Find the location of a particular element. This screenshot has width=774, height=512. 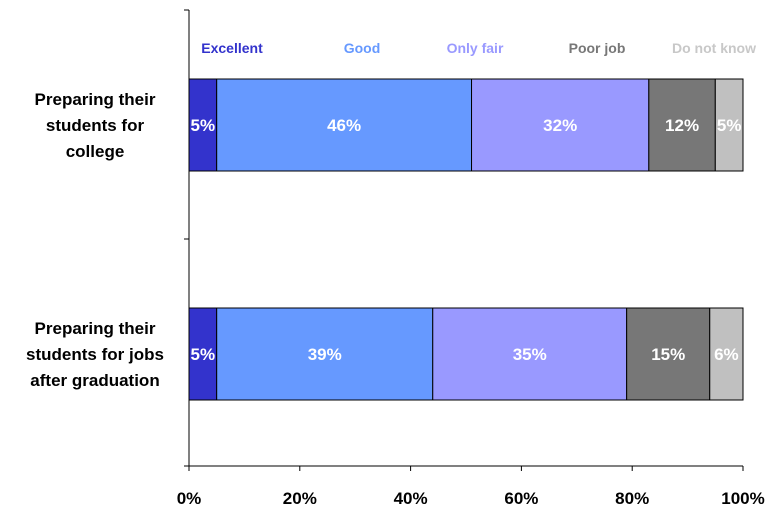

data-label-1-1: 39% is located at coordinates (325, 354).